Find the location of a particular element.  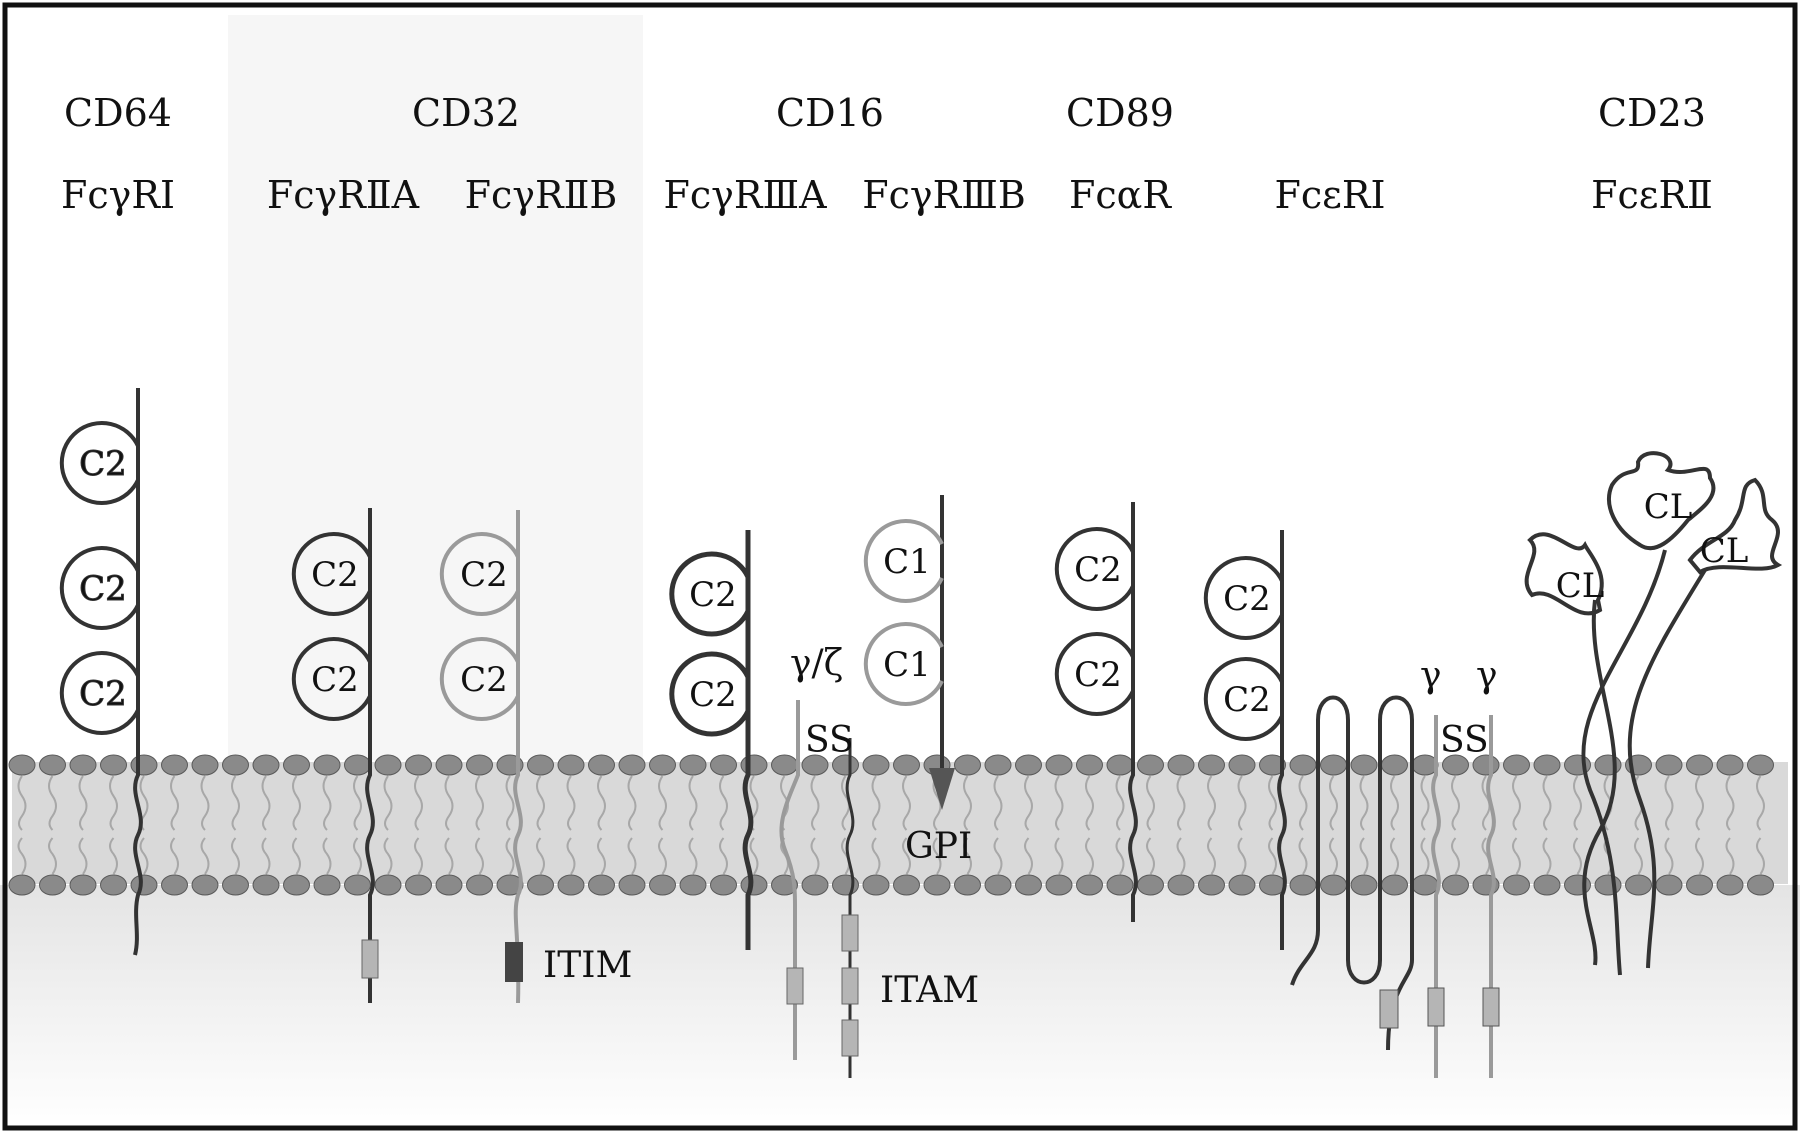

fcer2-label: FcεRⅡ is located at coordinates (1652, 195).